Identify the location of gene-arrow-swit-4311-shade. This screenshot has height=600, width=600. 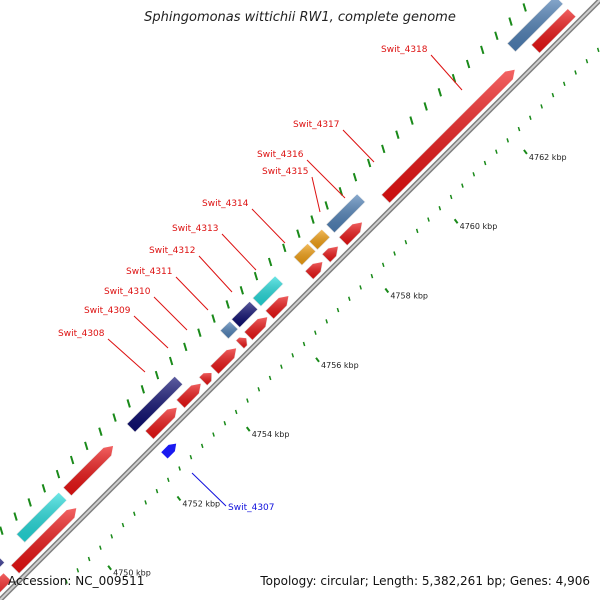
(241, 342).